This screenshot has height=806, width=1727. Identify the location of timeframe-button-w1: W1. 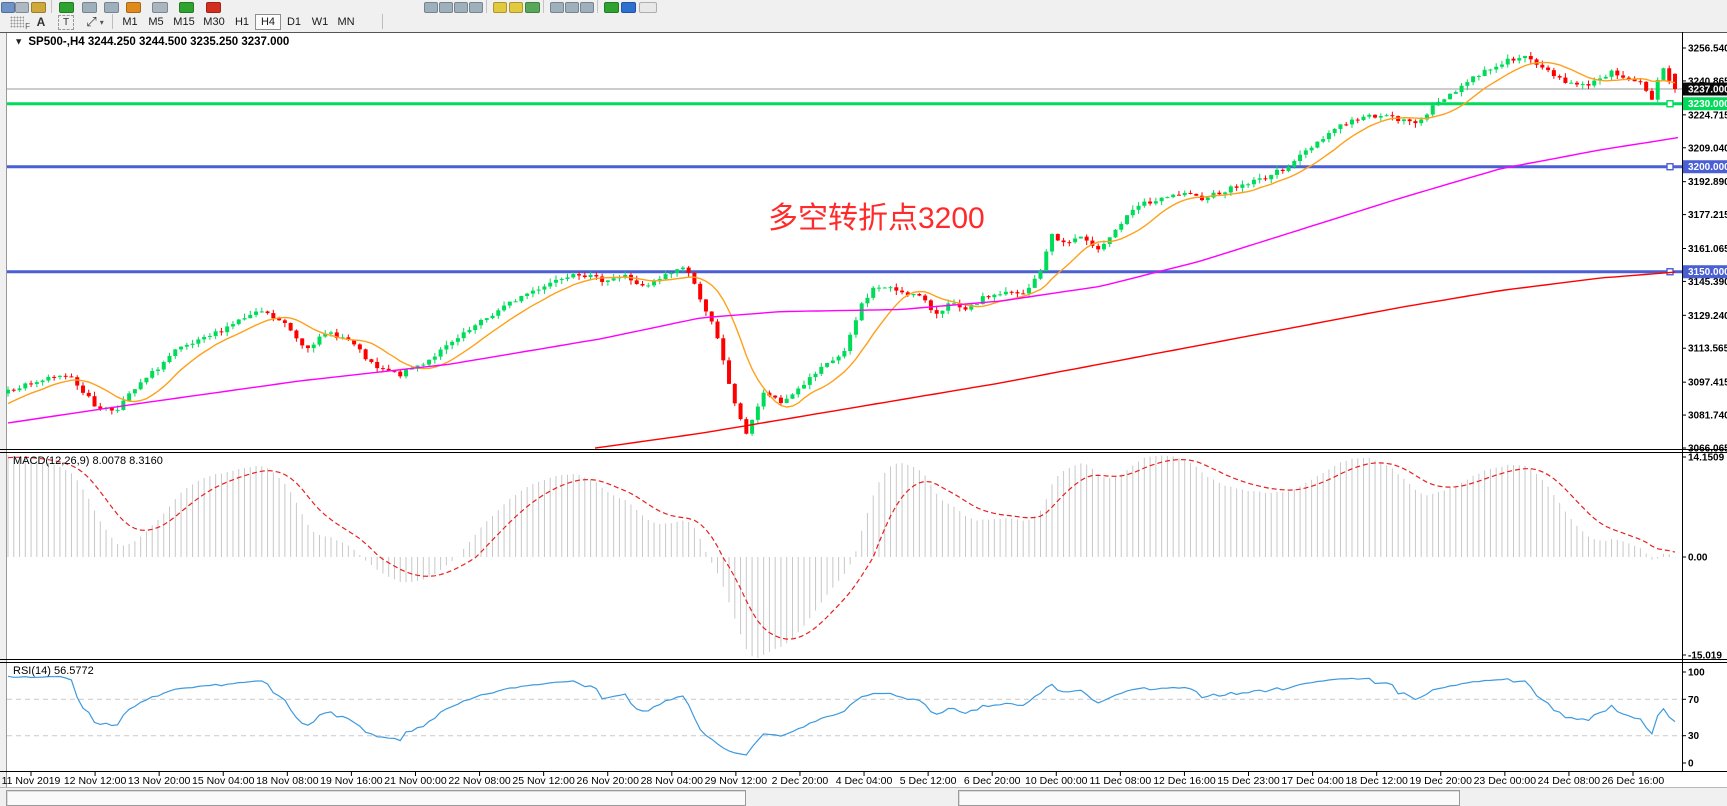
(320, 22).